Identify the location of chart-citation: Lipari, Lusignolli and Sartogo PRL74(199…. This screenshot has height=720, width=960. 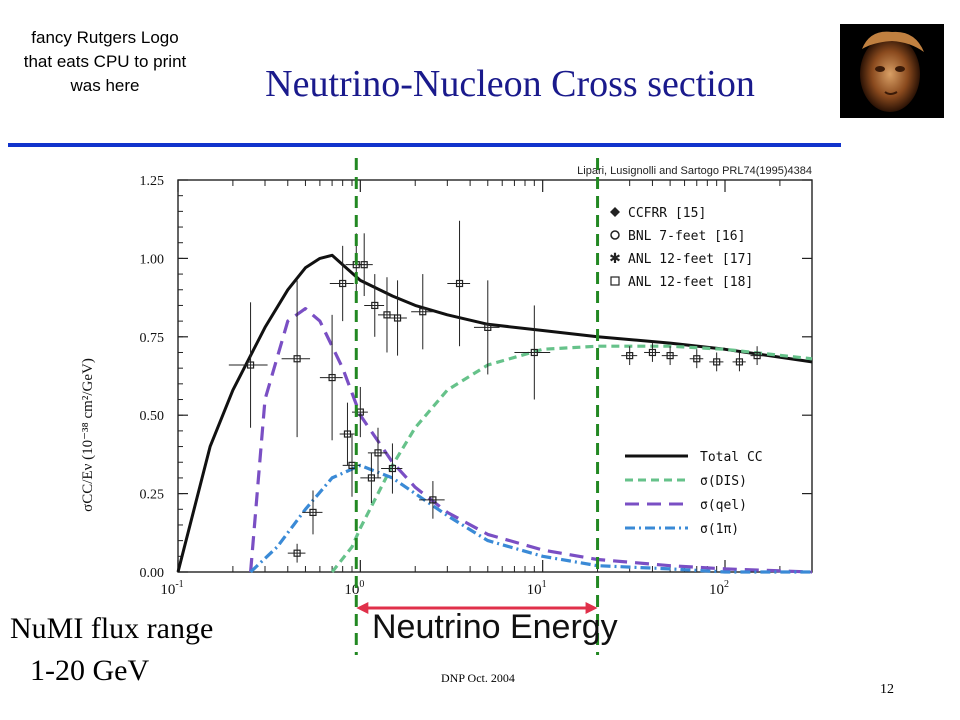
(694, 171).